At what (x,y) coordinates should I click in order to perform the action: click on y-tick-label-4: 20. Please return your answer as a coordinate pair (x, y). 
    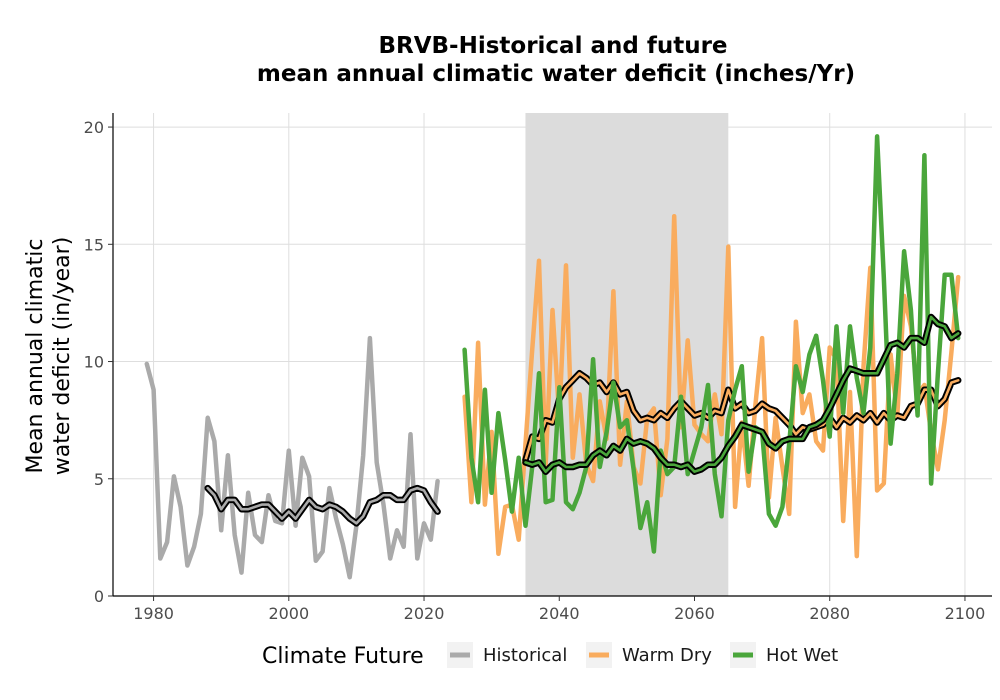
    Looking at the image, I should click on (94, 127).